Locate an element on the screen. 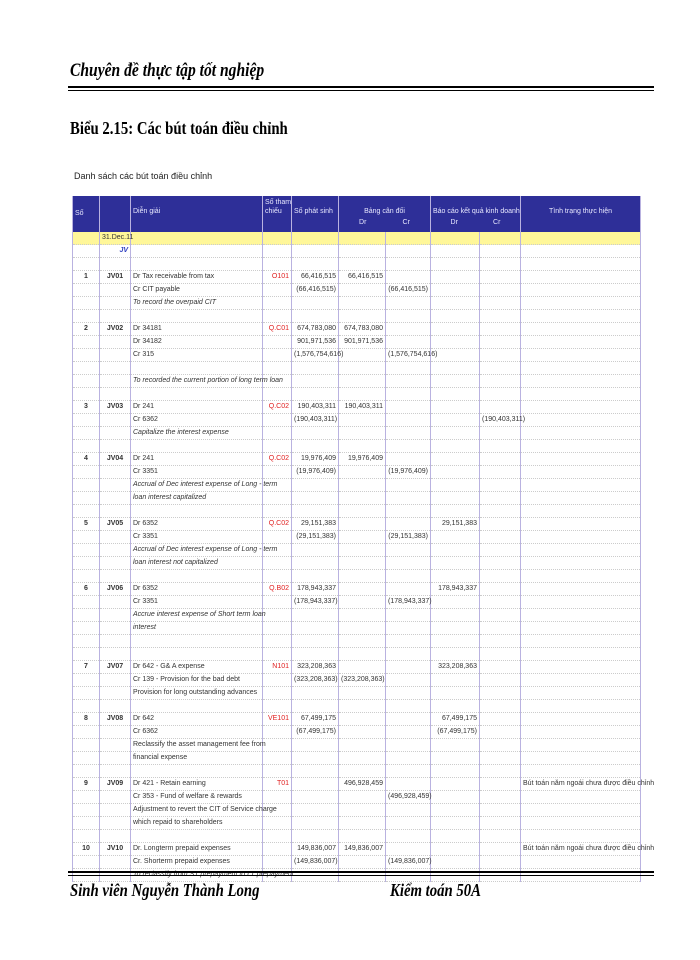 Image resolution: width=700 pixels, height=960 pixels. description: loan interest not capitalized is located at coordinates (196, 563).